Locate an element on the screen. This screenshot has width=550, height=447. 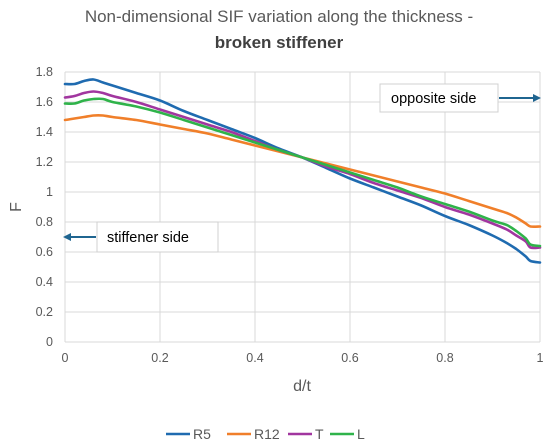
x-tick-label: 0.2 is located at coordinates (159, 358).